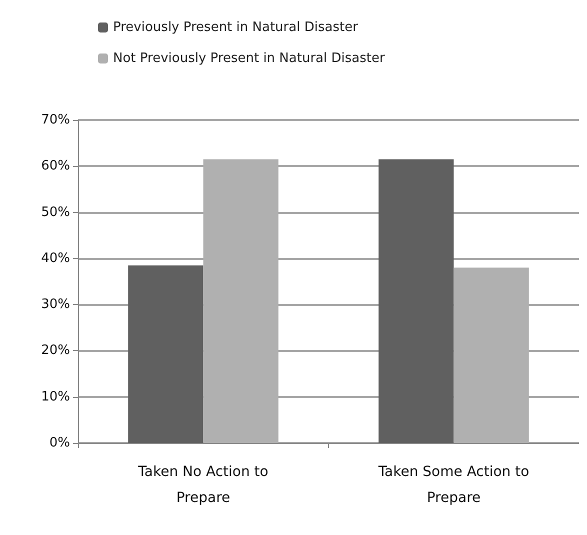 The image size is (587, 535). What do you see at coordinates (453, 485) in the screenshot?
I see `x-tick-label: Taken Some Action to Prepare` at bounding box center [453, 485].